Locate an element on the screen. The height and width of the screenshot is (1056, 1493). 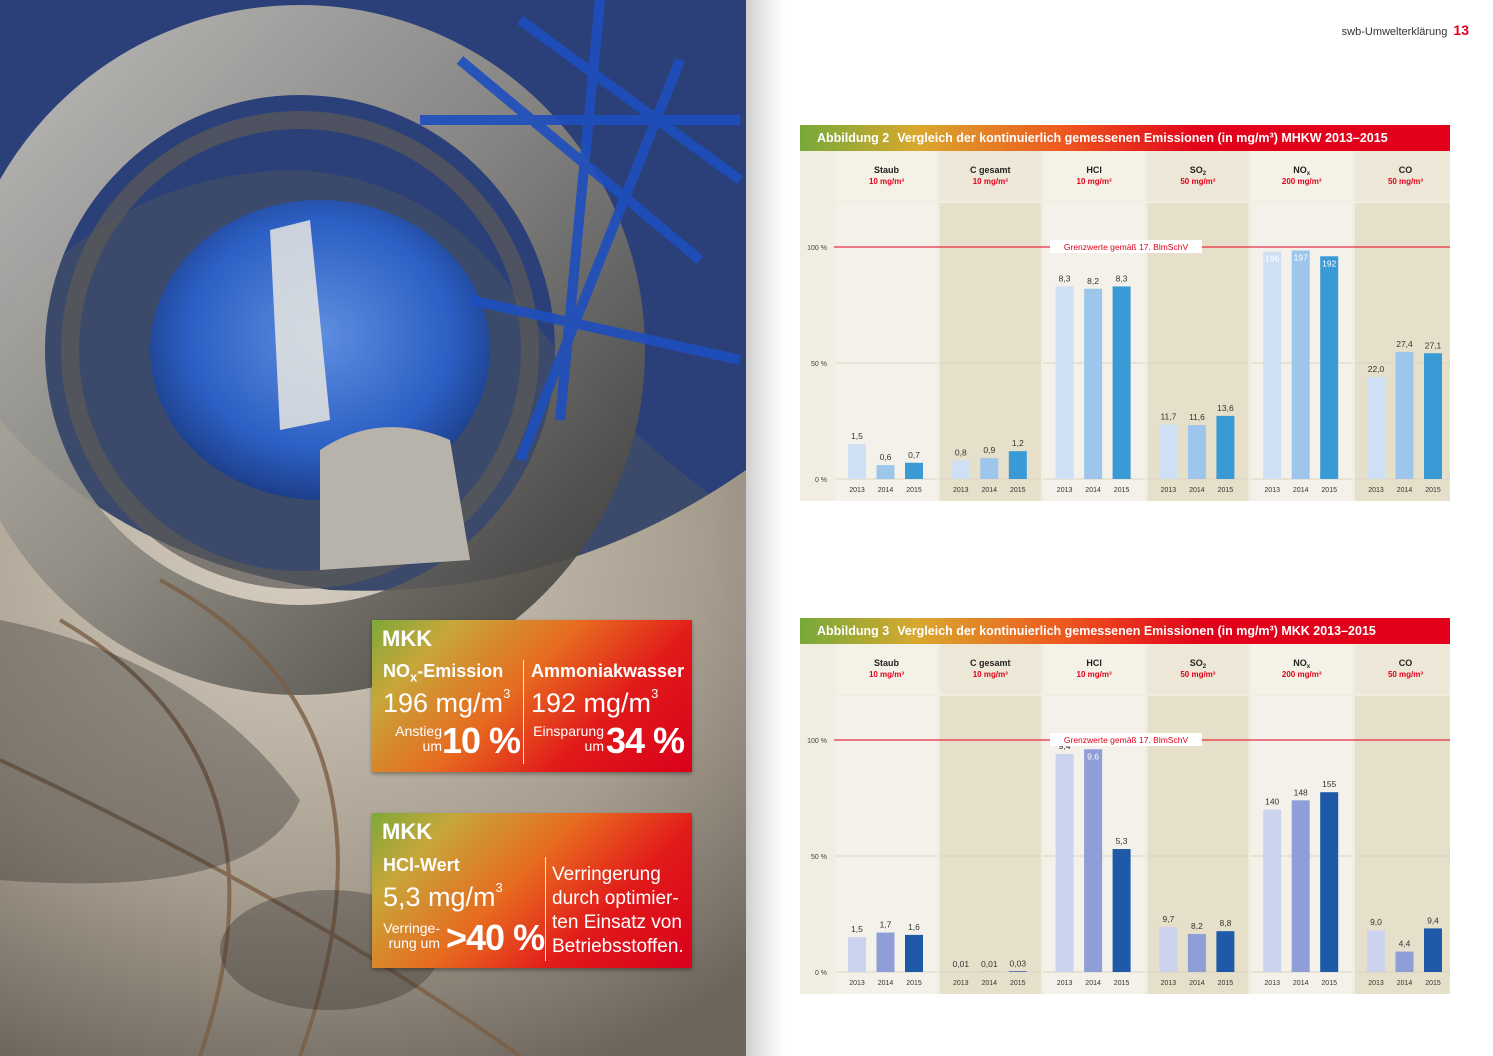
data-label: 196 is located at coordinates (1272, 259).